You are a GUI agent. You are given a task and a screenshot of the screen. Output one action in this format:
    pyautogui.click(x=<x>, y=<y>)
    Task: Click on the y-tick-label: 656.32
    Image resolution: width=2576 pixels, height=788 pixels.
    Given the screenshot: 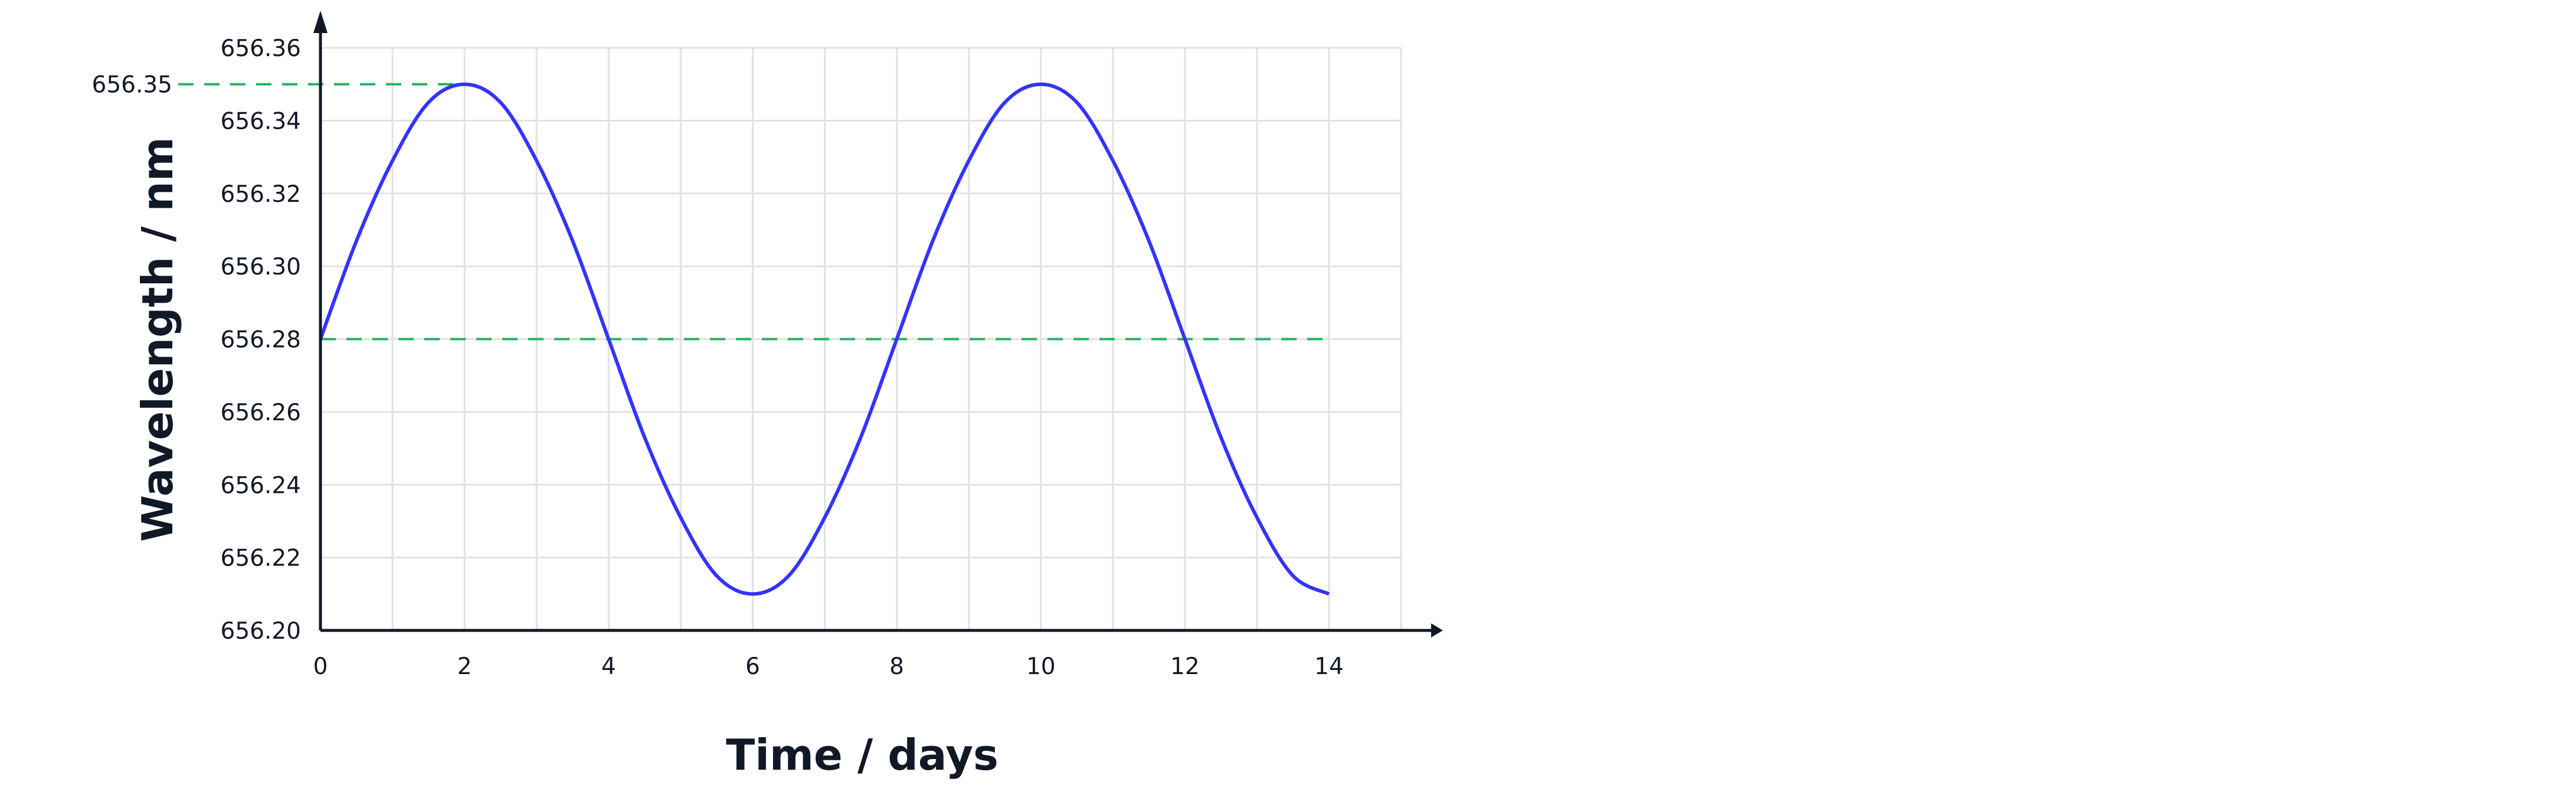 What is the action you would take?
    pyautogui.click(x=261, y=194)
    